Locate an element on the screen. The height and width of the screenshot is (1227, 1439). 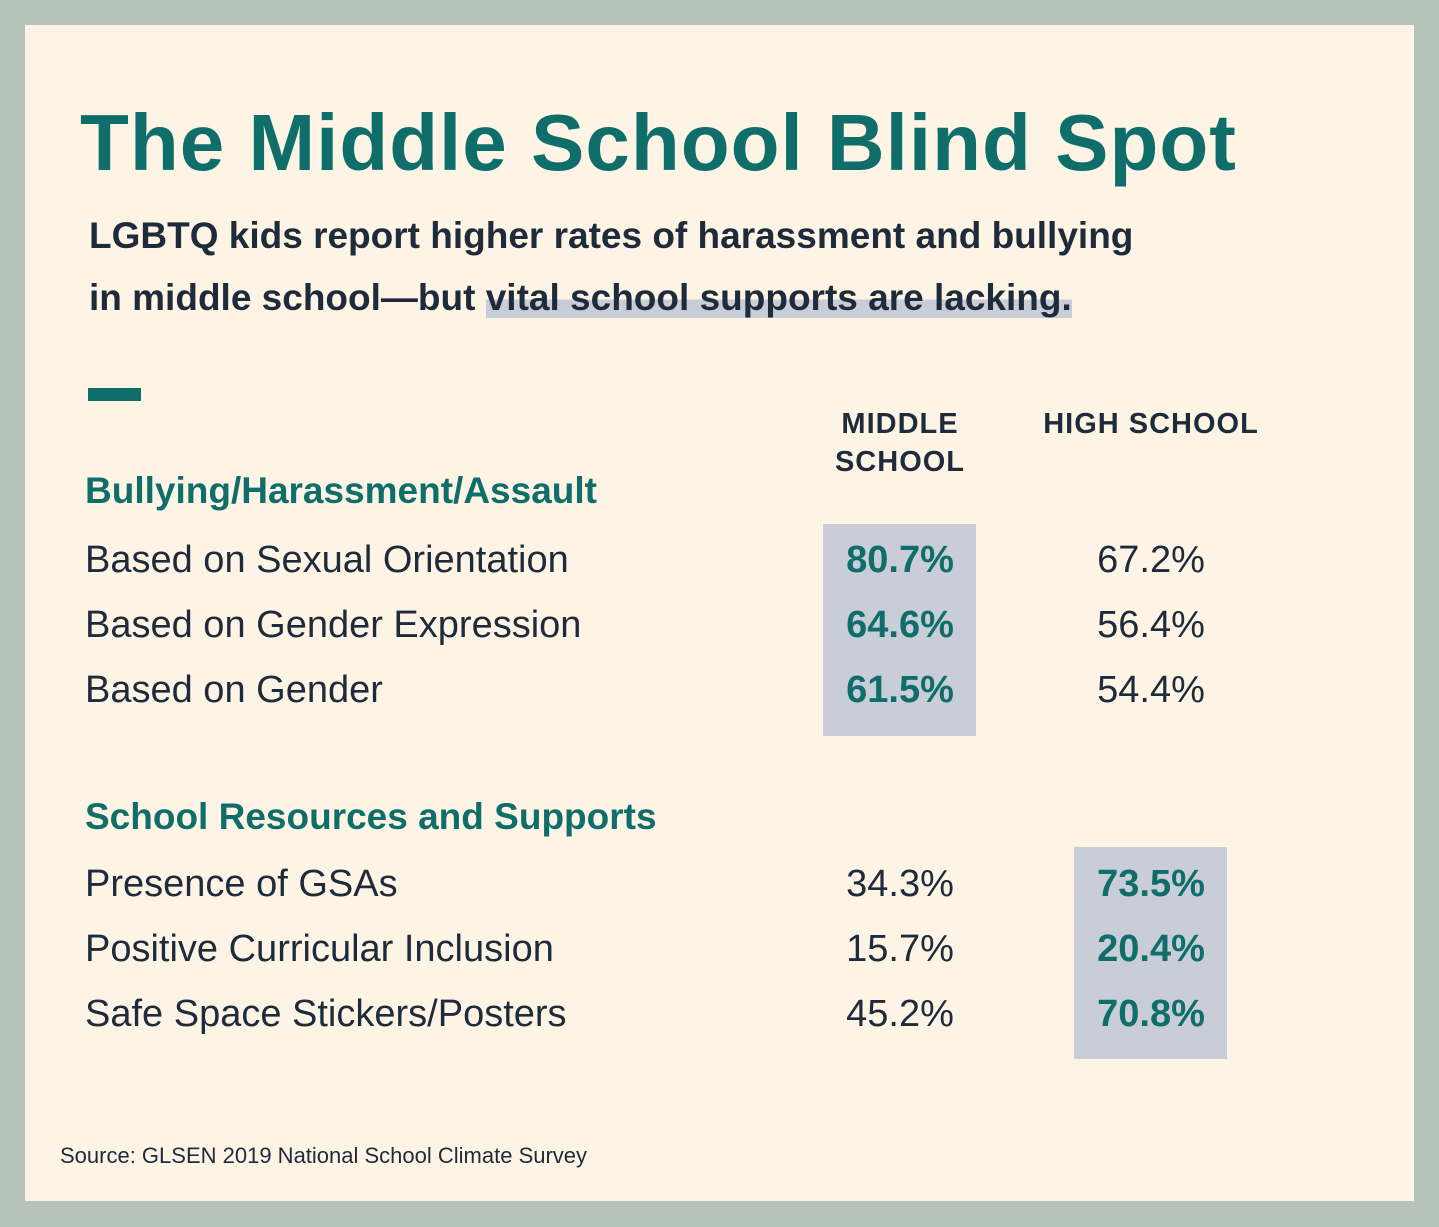
row-label: Based on Sexual Orientation is located at coordinates (327, 560).